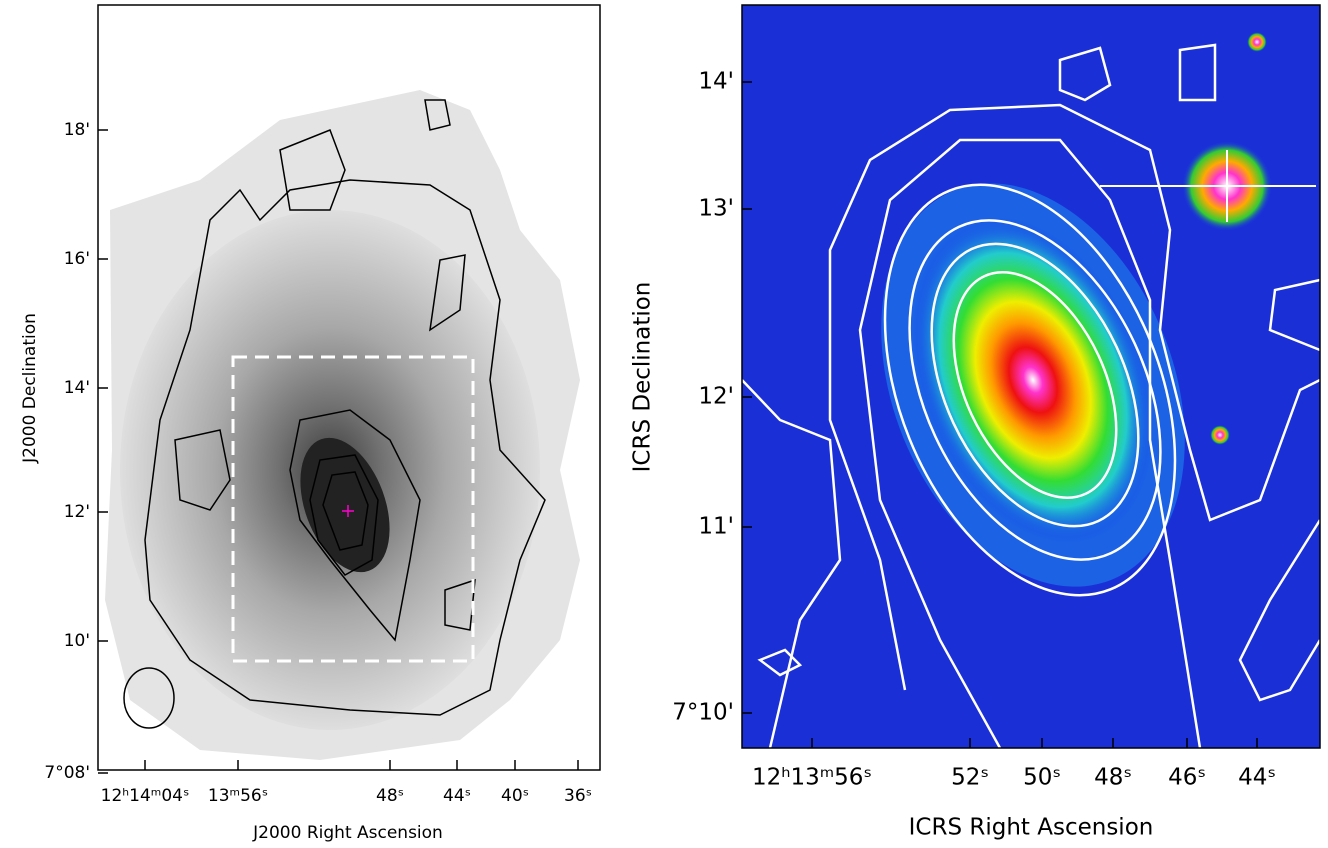  Describe the element at coordinates (238, 796) in the screenshot. I see `x-tick-label: 13ᵐ56ˢ` at that location.